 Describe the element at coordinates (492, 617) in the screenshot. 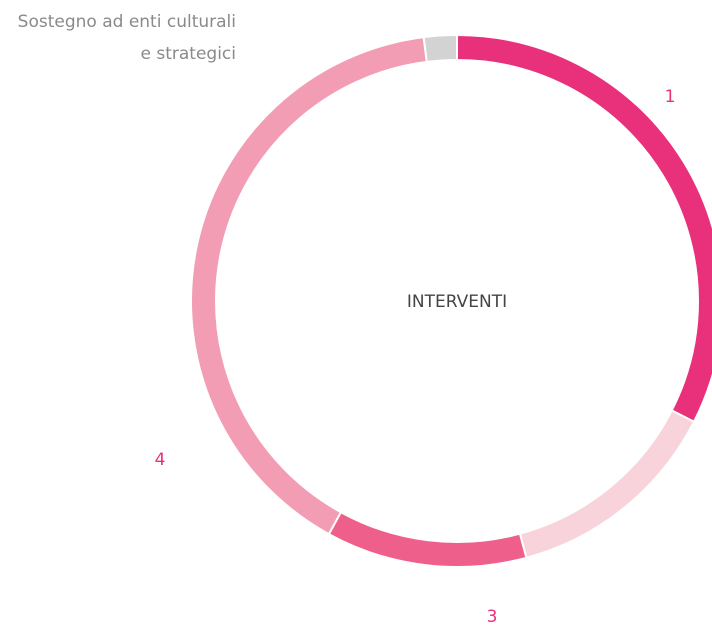

I see `segment-label: 3` at that location.